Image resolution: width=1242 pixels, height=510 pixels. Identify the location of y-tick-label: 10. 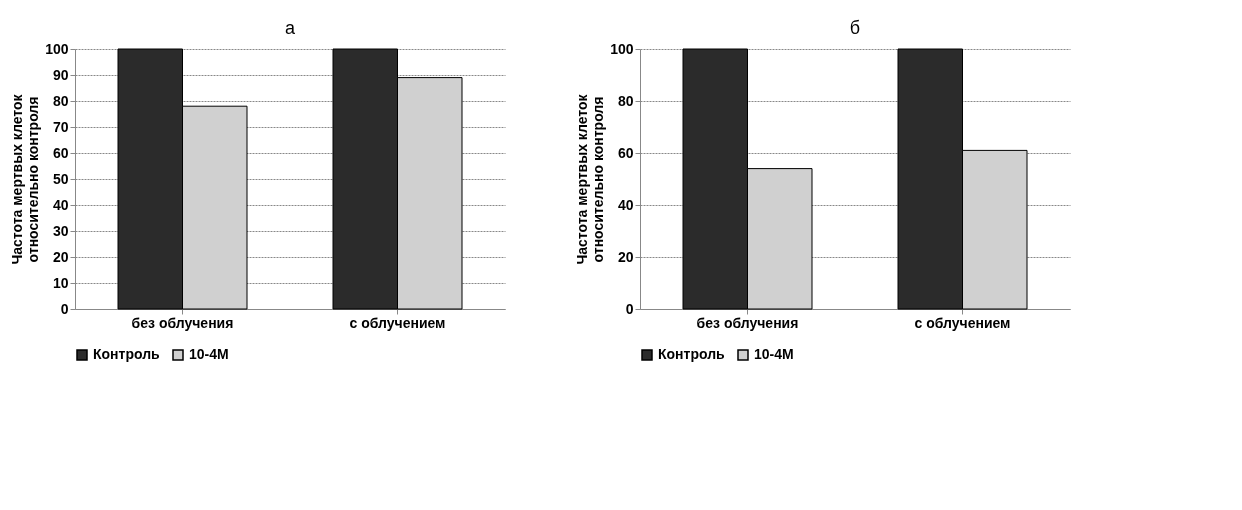
(60, 282).